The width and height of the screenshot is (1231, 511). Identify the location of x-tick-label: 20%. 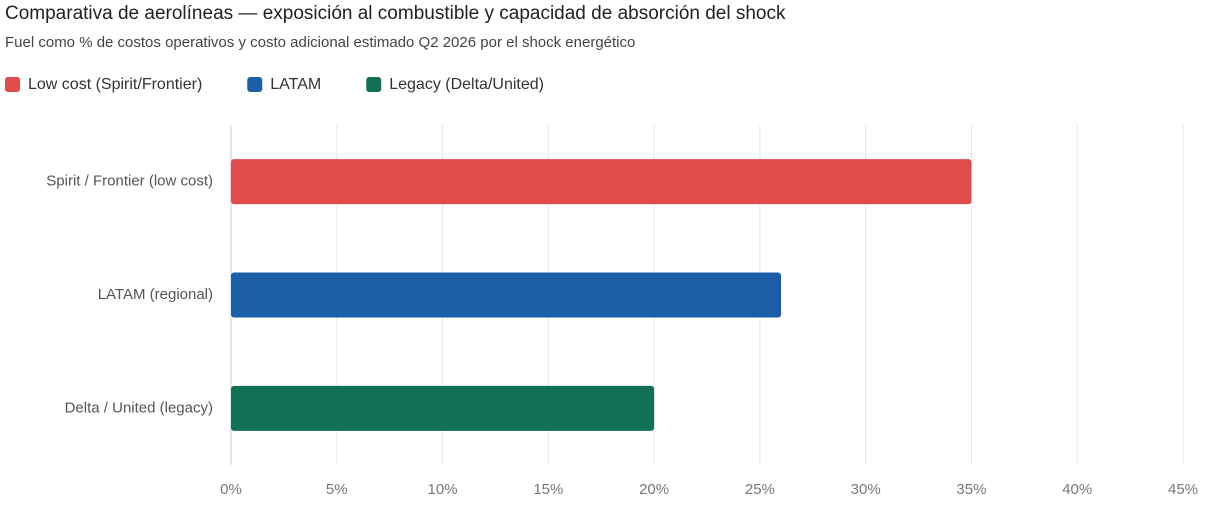
(654, 489).